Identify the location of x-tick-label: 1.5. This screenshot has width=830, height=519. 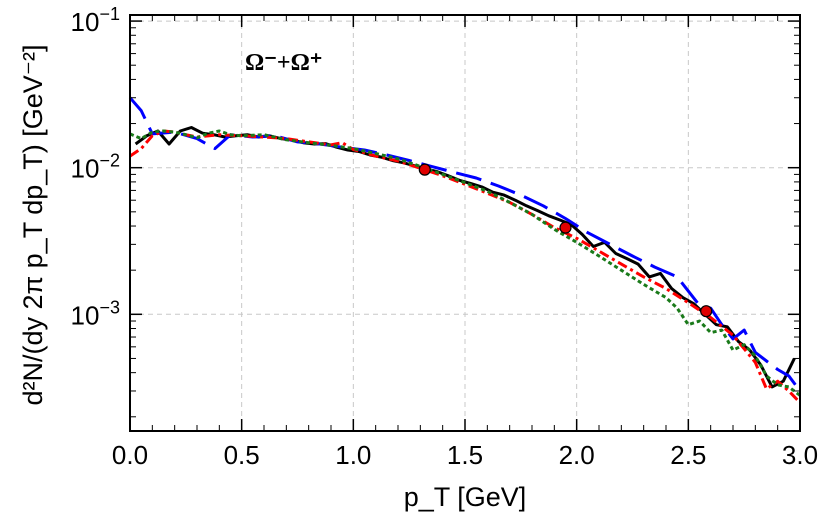
(465, 455).